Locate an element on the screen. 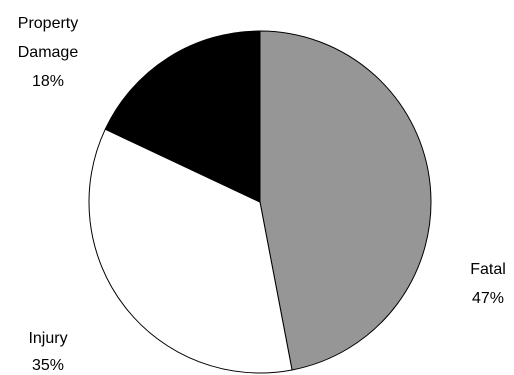  label-property-damage: Property Damage 18% is located at coordinates (48, 52).